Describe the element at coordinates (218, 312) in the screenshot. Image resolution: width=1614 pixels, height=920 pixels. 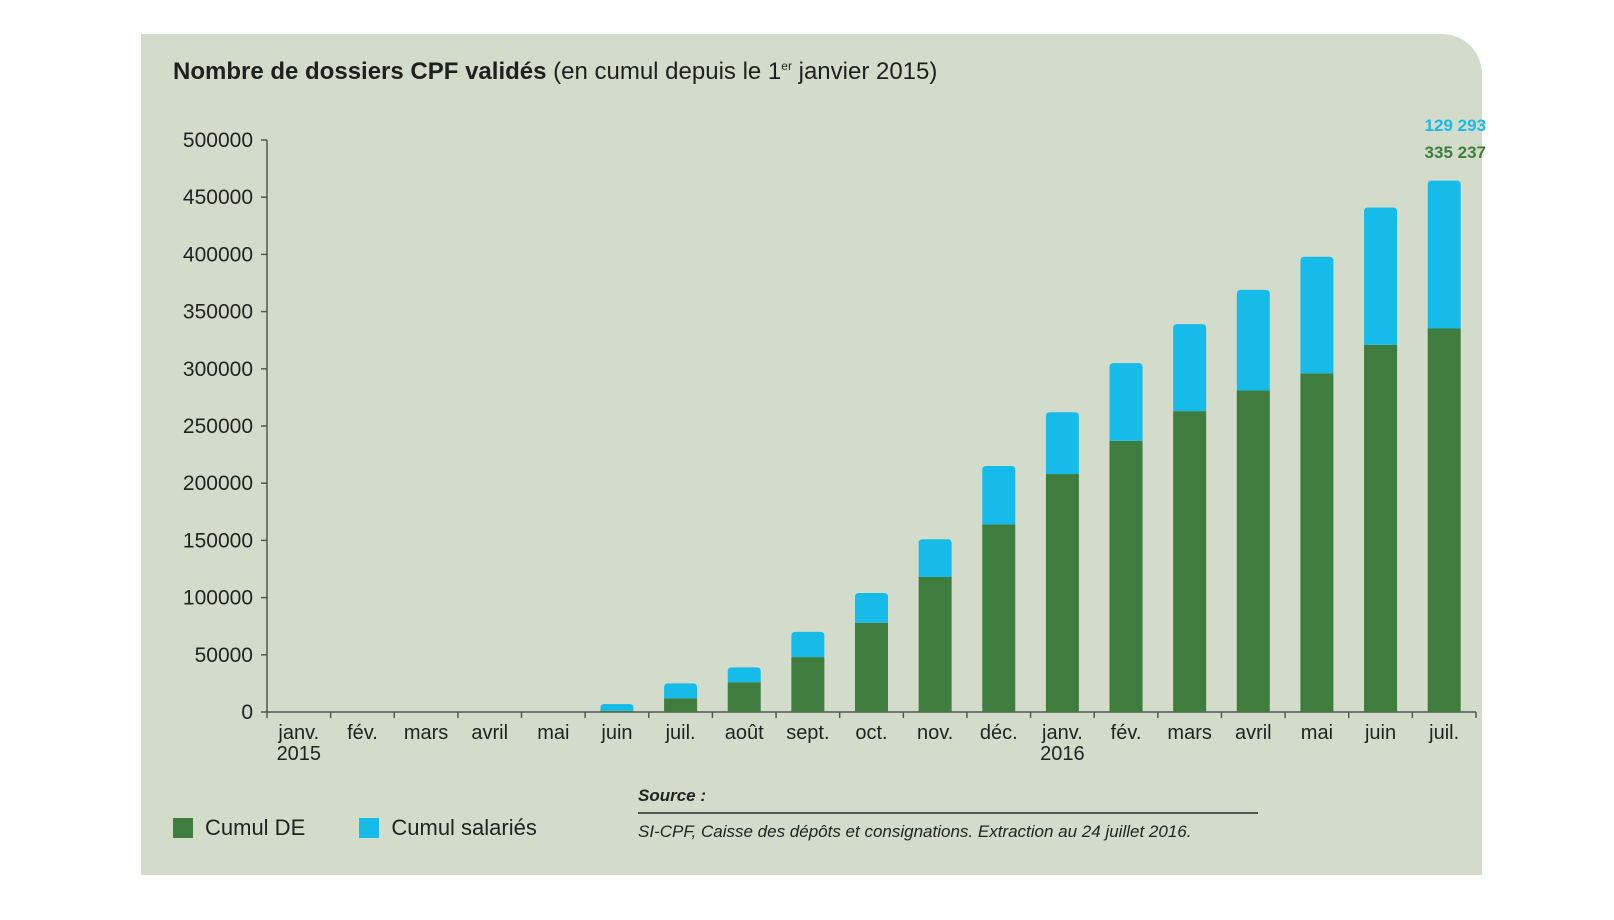
I see `y-tick-label: 350000` at that location.